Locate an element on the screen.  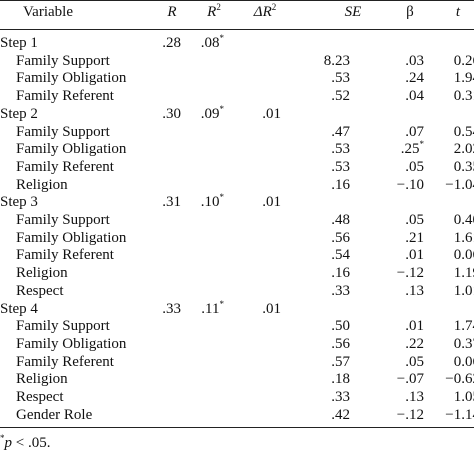
column-header: SE is located at coordinates (353, 12).